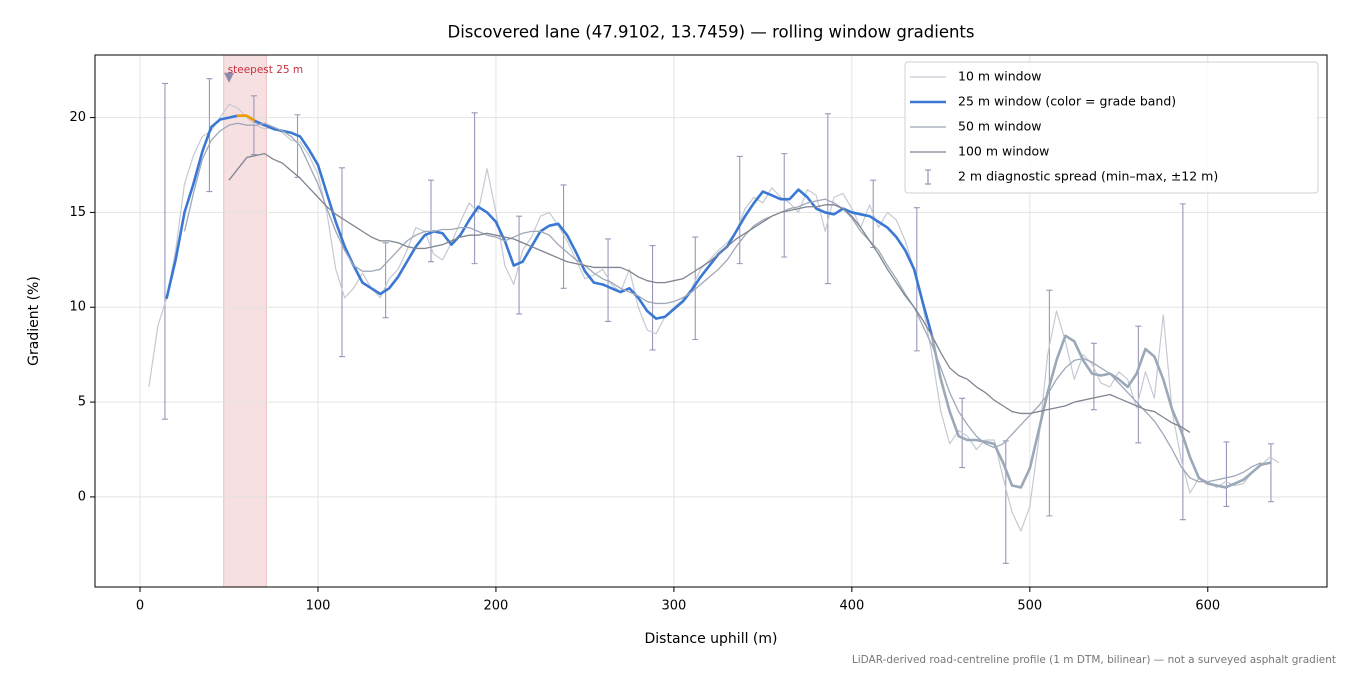 The width and height of the screenshot is (1350, 675). Describe the element at coordinates (77, 307) in the screenshot. I see `y-tick-label: 10` at that location.